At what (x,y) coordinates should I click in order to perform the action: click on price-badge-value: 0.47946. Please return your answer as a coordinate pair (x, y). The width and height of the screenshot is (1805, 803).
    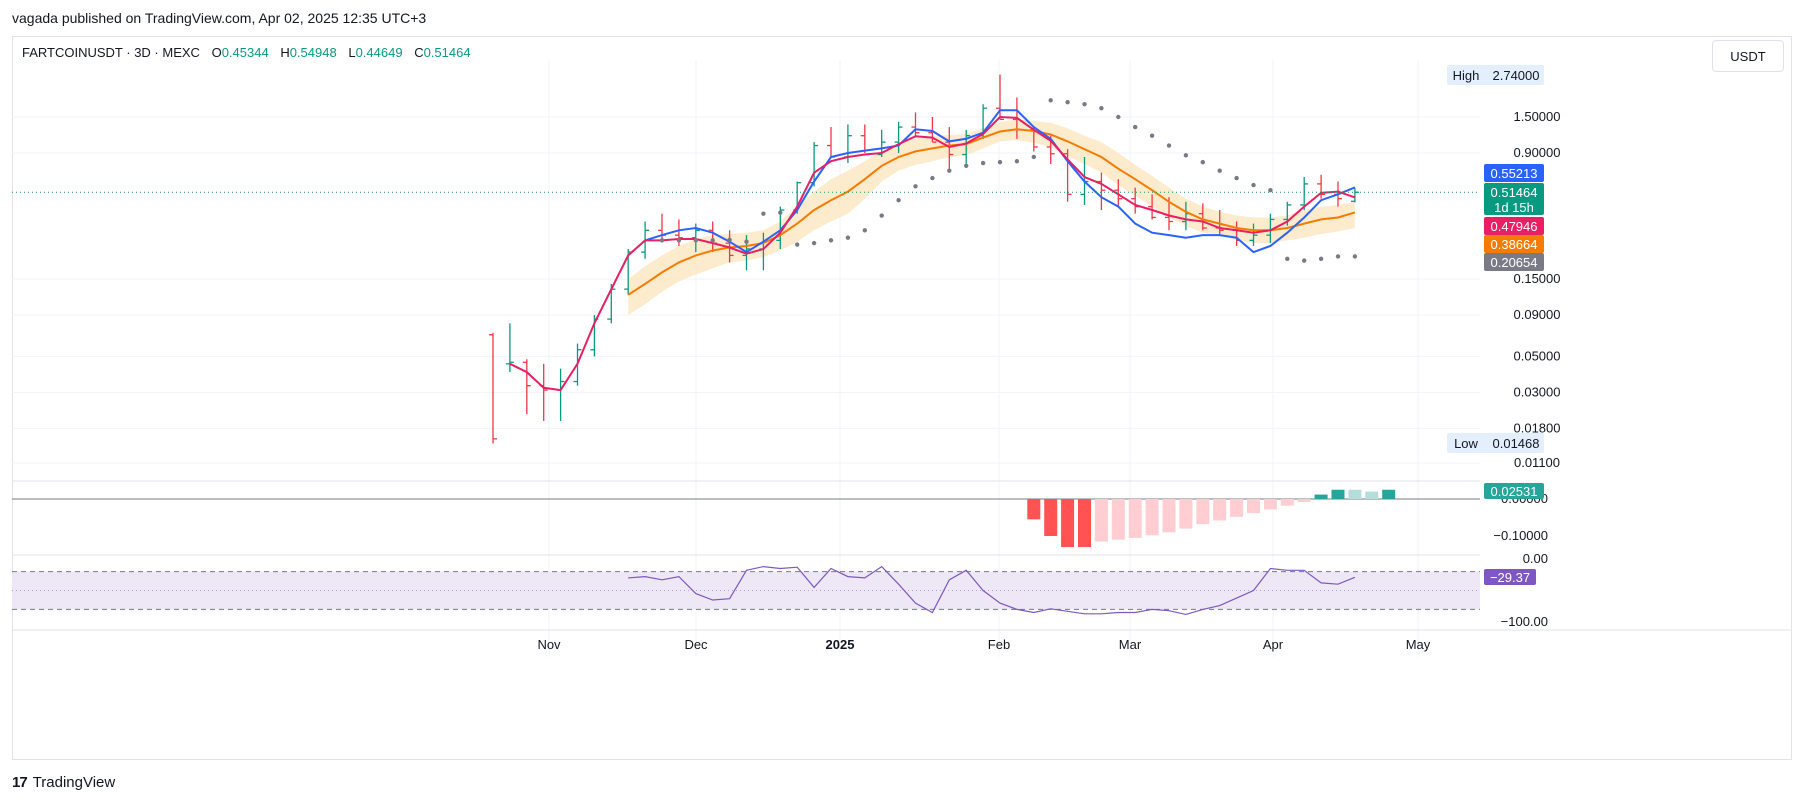
    Looking at the image, I should click on (1514, 226).